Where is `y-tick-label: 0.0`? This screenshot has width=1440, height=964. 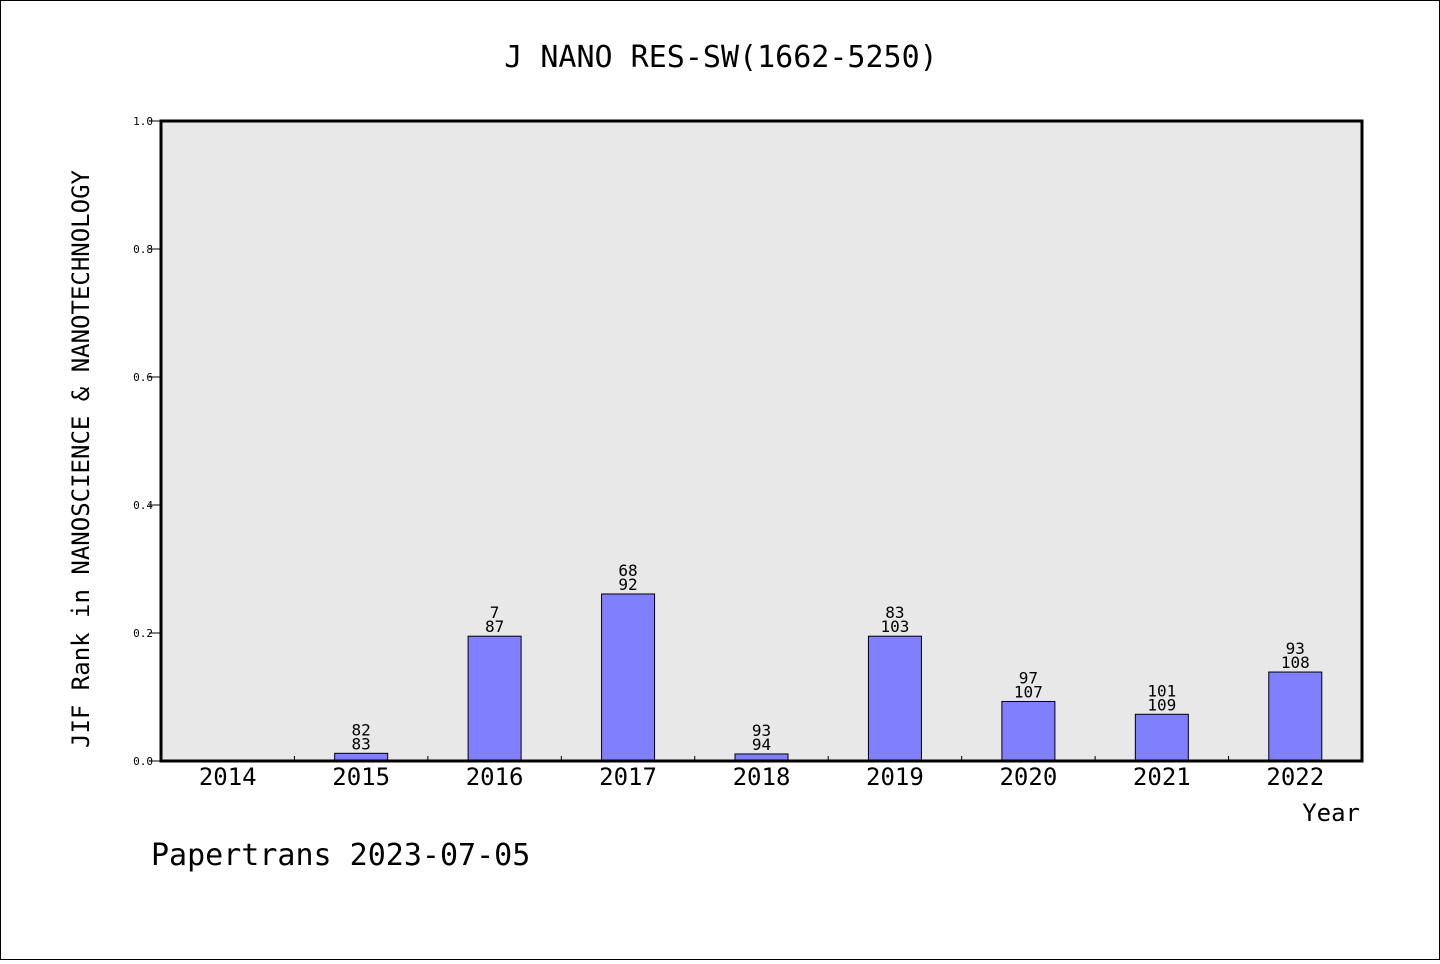
y-tick-label: 0.0 is located at coordinates (143, 761).